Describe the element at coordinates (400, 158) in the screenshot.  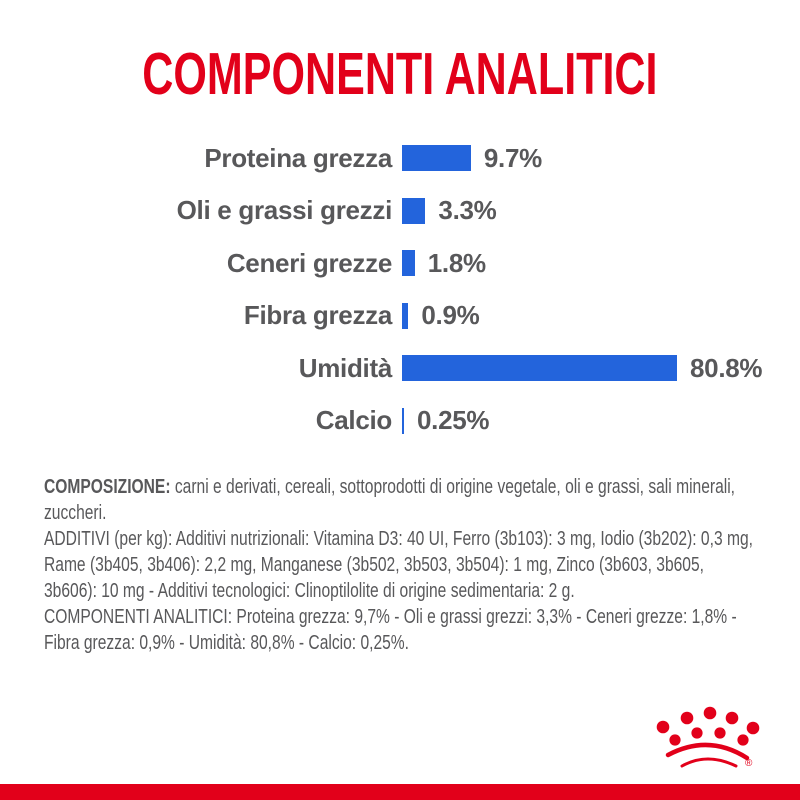
I see `chart-row: Proteina grezza 9.7%` at that location.